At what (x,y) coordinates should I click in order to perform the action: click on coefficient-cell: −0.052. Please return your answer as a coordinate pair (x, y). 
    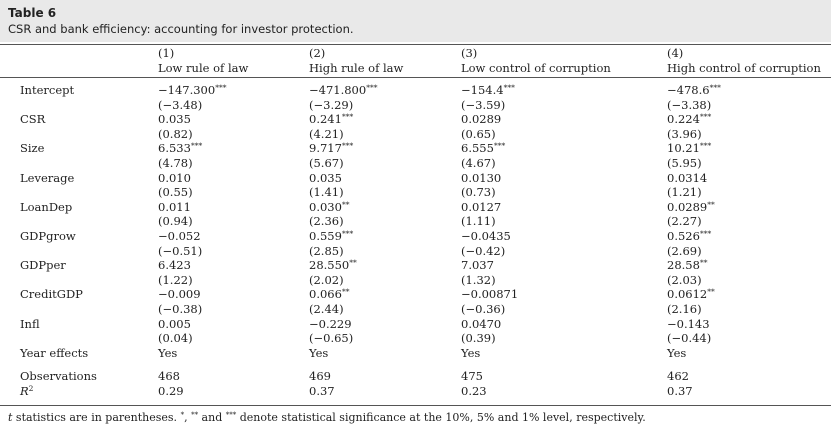
    Looking at the image, I should click on (179, 236).